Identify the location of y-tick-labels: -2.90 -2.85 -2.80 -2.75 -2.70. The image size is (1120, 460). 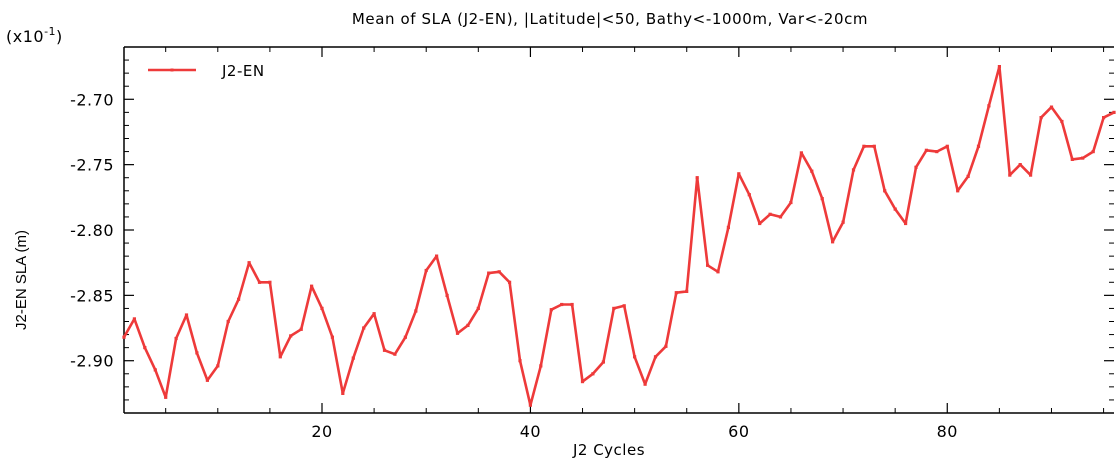
(92, 230).